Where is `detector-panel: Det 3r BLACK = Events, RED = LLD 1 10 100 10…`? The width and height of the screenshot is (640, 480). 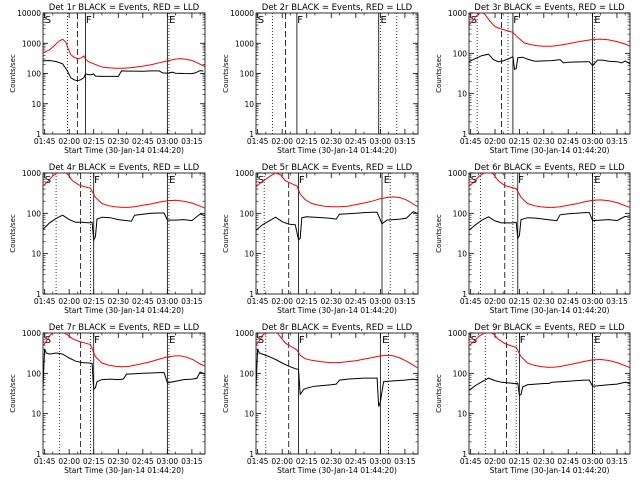 detector-panel: Det 3r BLACK = Events, RED = LLD 1 10 100 10… is located at coordinates (533, 79).